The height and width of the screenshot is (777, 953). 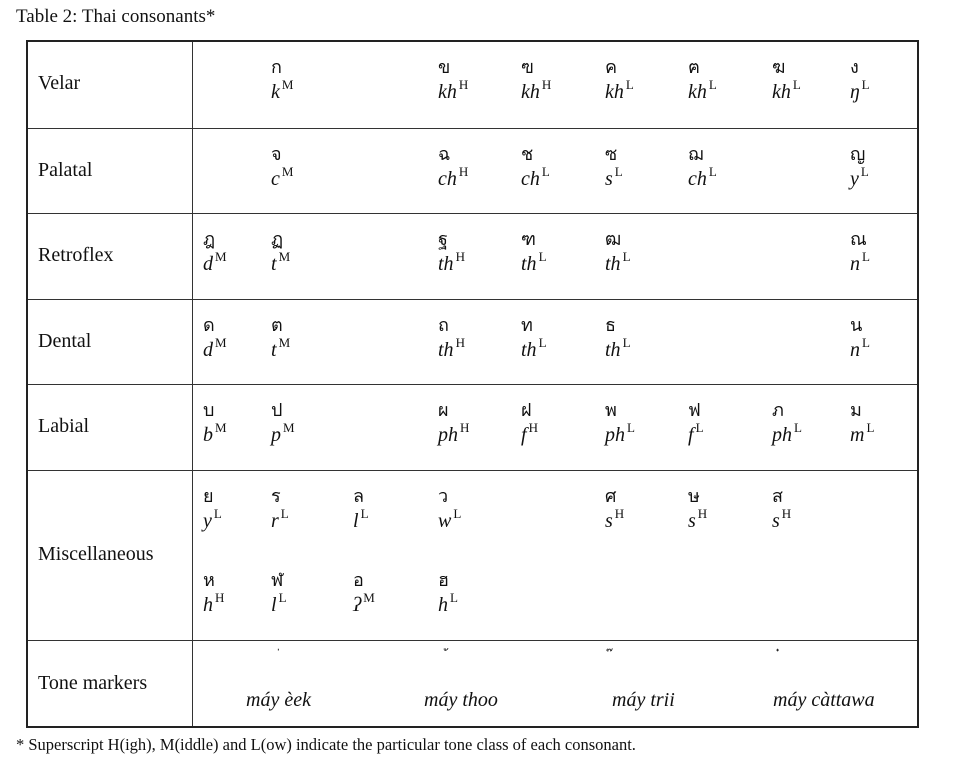 I want to click on transliteration-text: d, so click(x=208, y=264).